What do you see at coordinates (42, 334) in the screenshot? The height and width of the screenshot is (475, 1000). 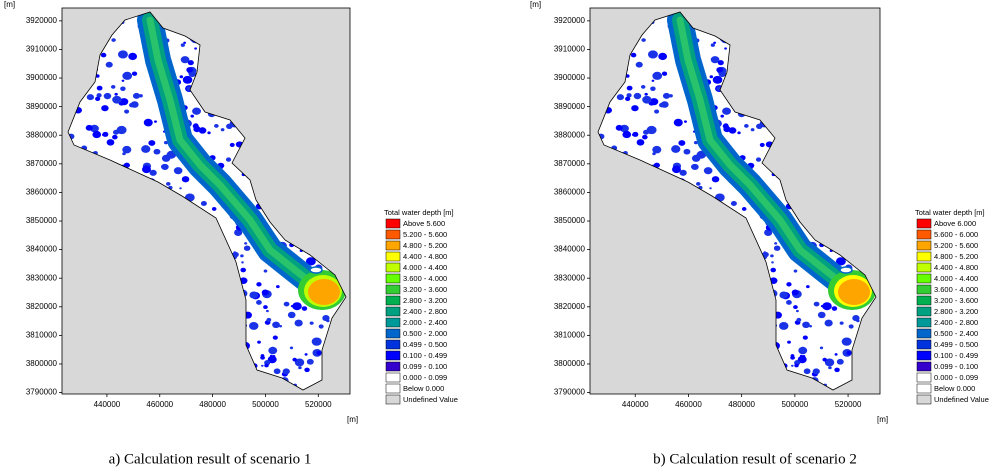 I see `y-tick-label: 3810000` at bounding box center [42, 334].